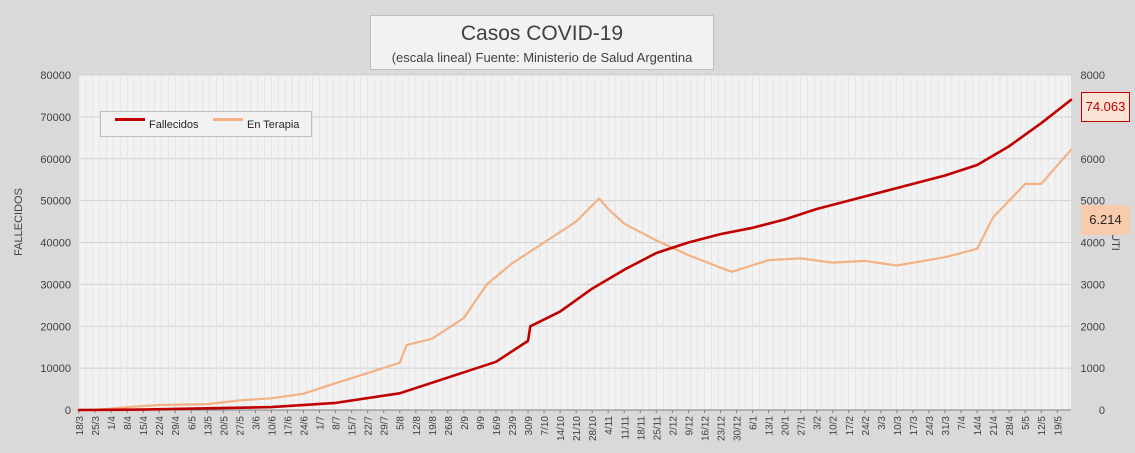  I want to click on callout-fallecidos-last: 74.063, so click(1105, 107).